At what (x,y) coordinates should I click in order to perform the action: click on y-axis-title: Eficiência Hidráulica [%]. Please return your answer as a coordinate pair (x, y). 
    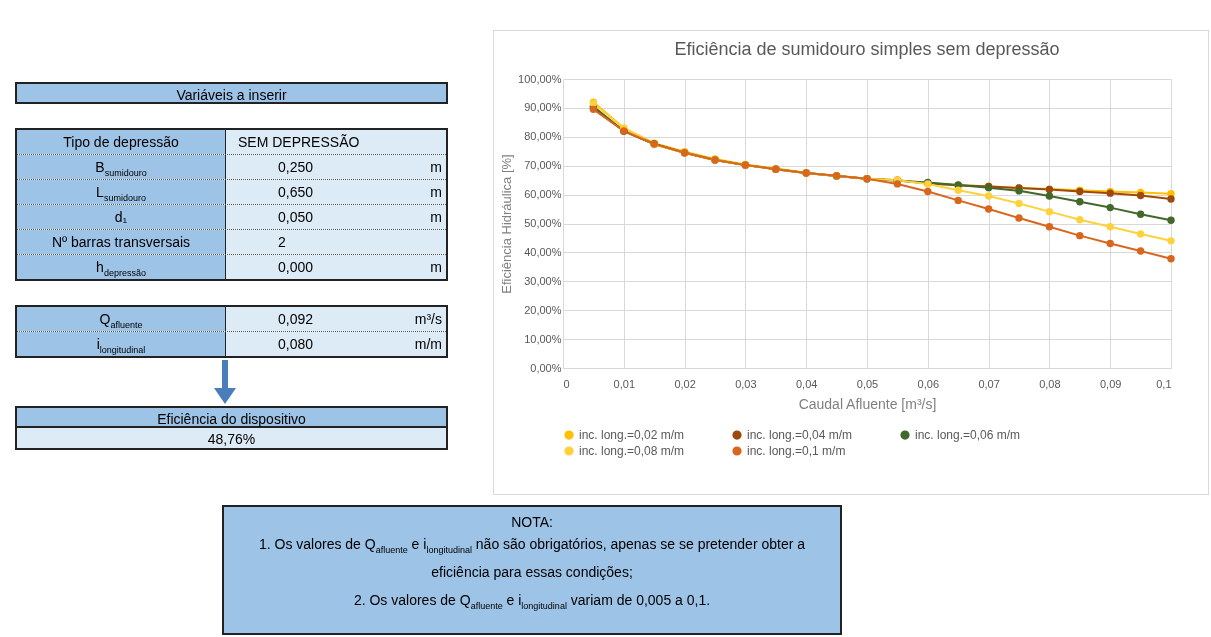
    Looking at the image, I should click on (507, 224).